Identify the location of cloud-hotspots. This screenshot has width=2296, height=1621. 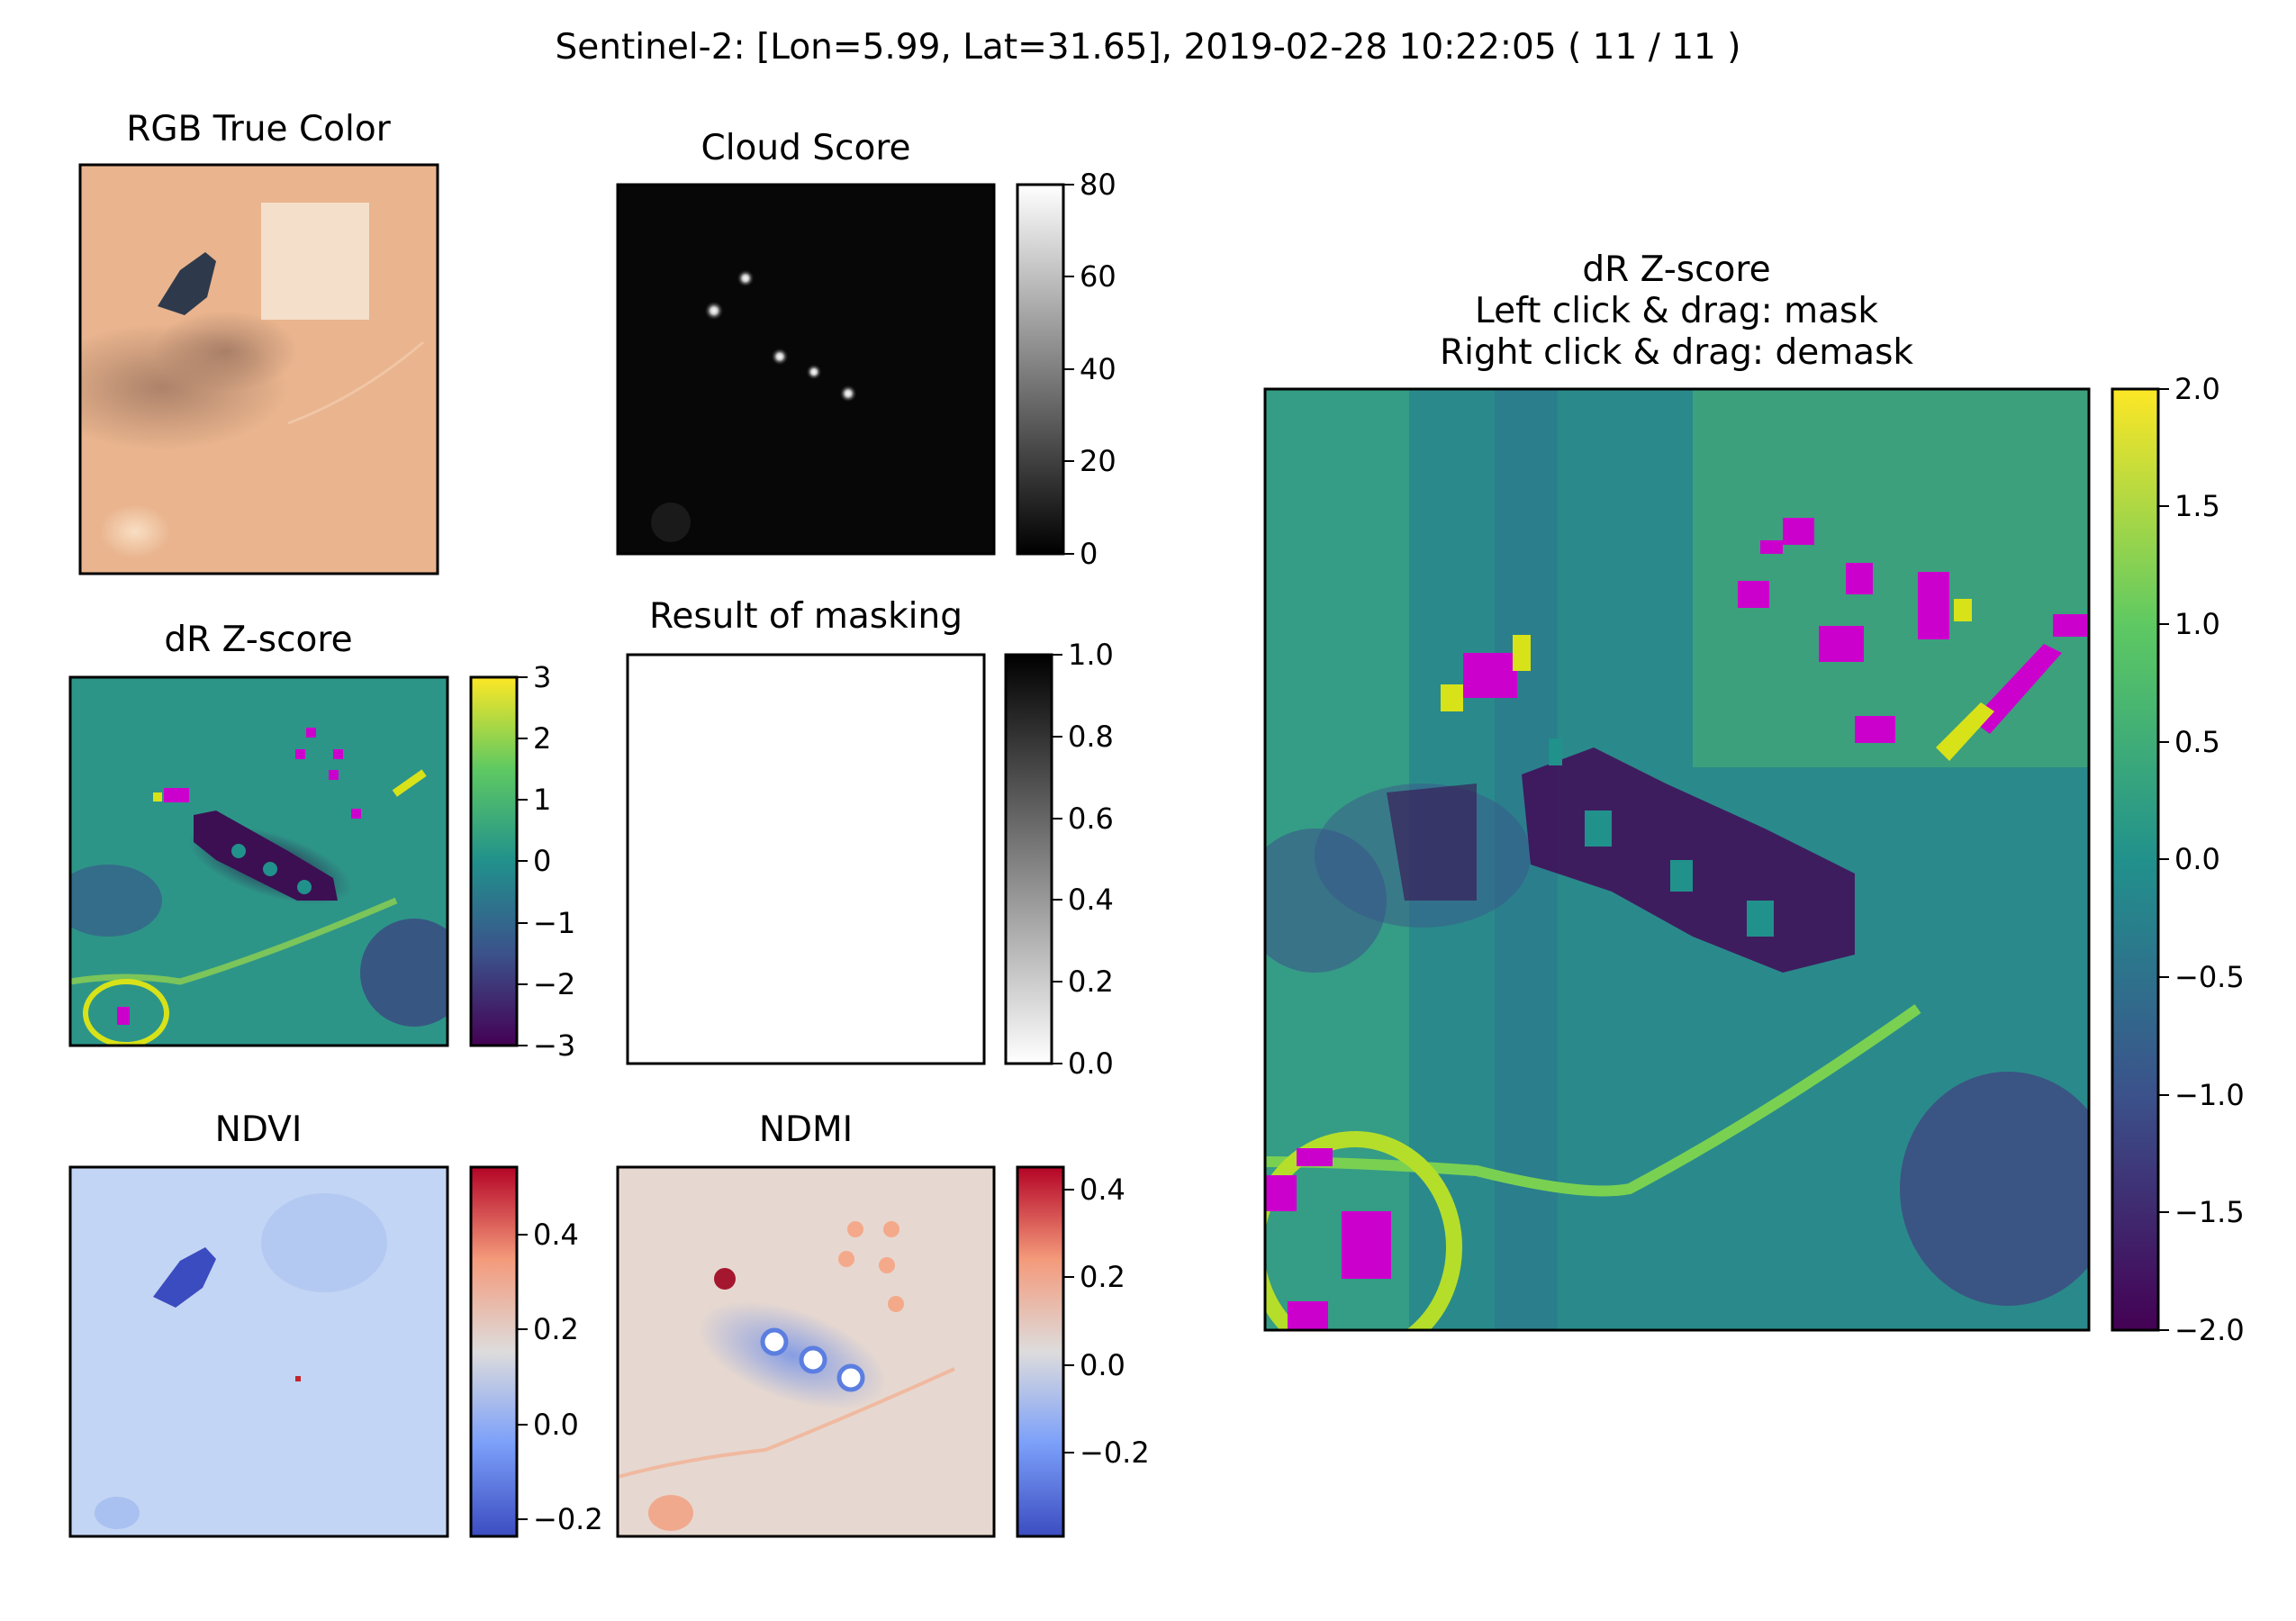
(754, 405).